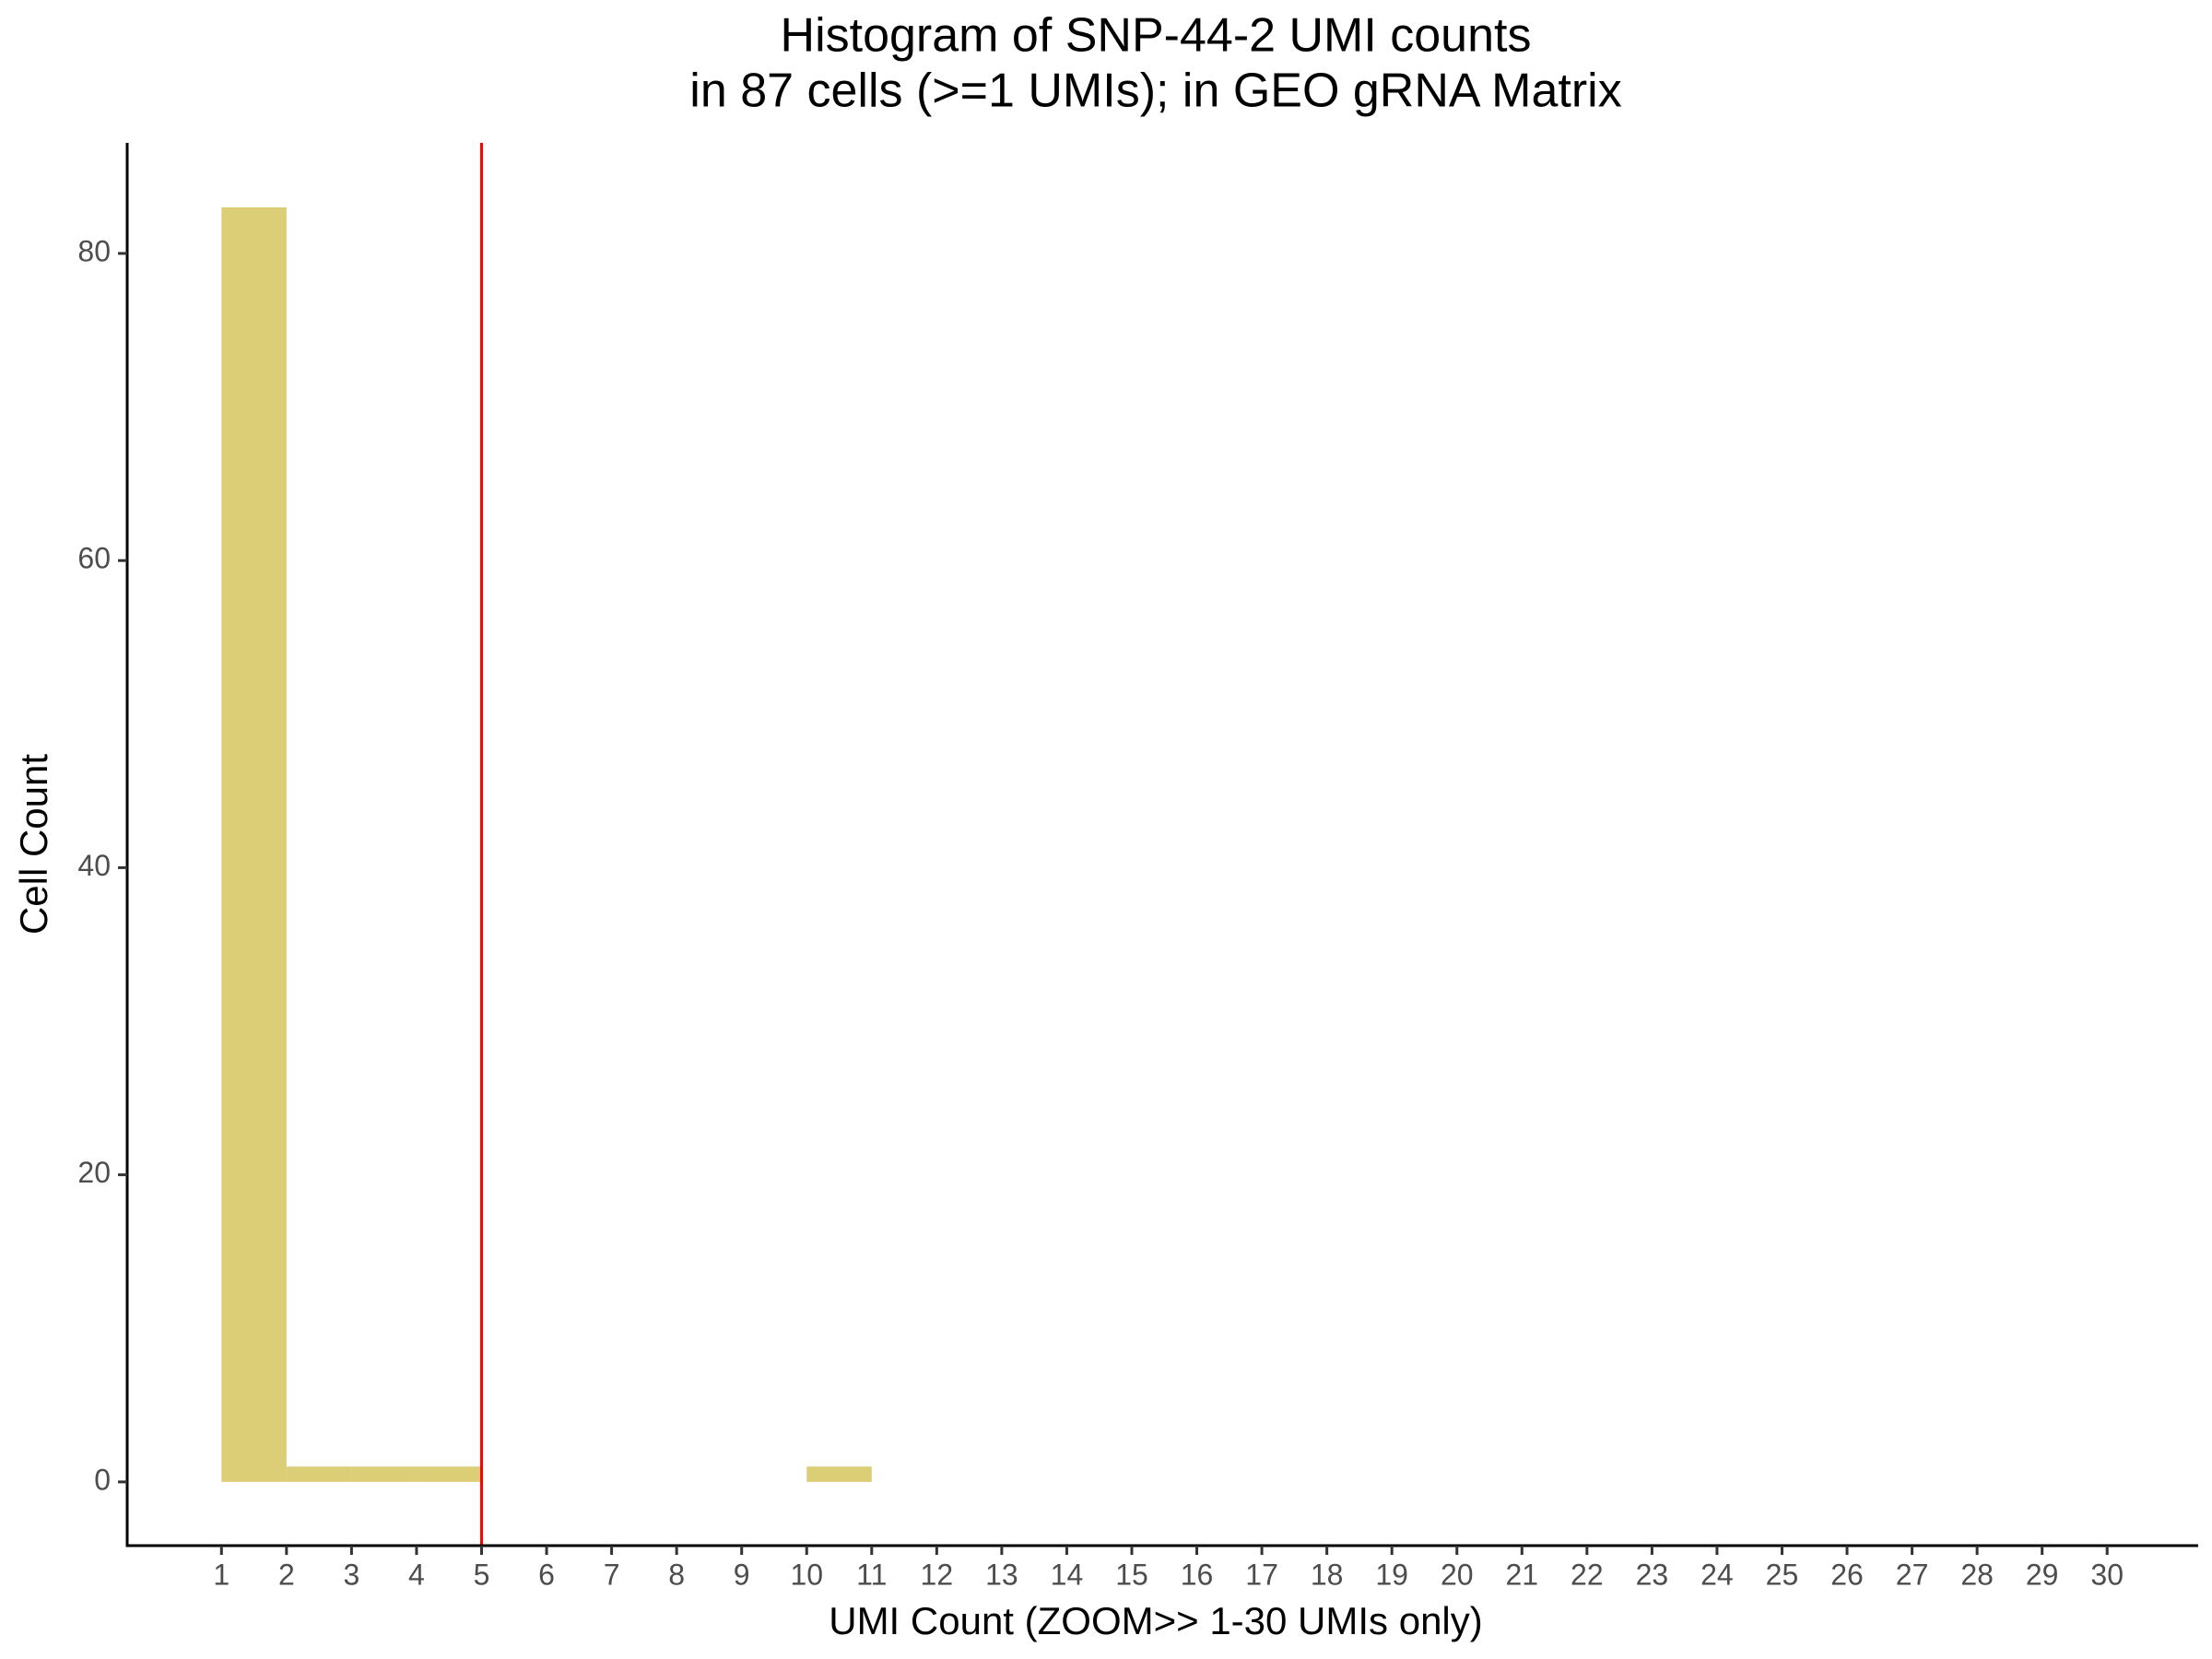 The image size is (2212, 1659). I want to click on x-tick-label: 18, so click(1327, 1574).